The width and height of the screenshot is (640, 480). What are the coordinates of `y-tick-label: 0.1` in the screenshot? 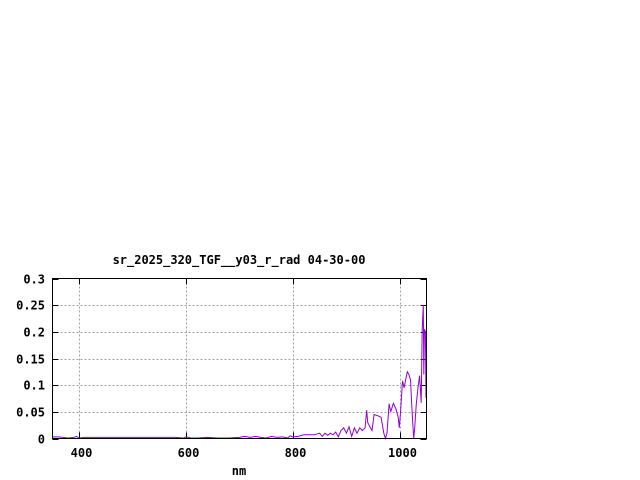 It's located at (34, 386).